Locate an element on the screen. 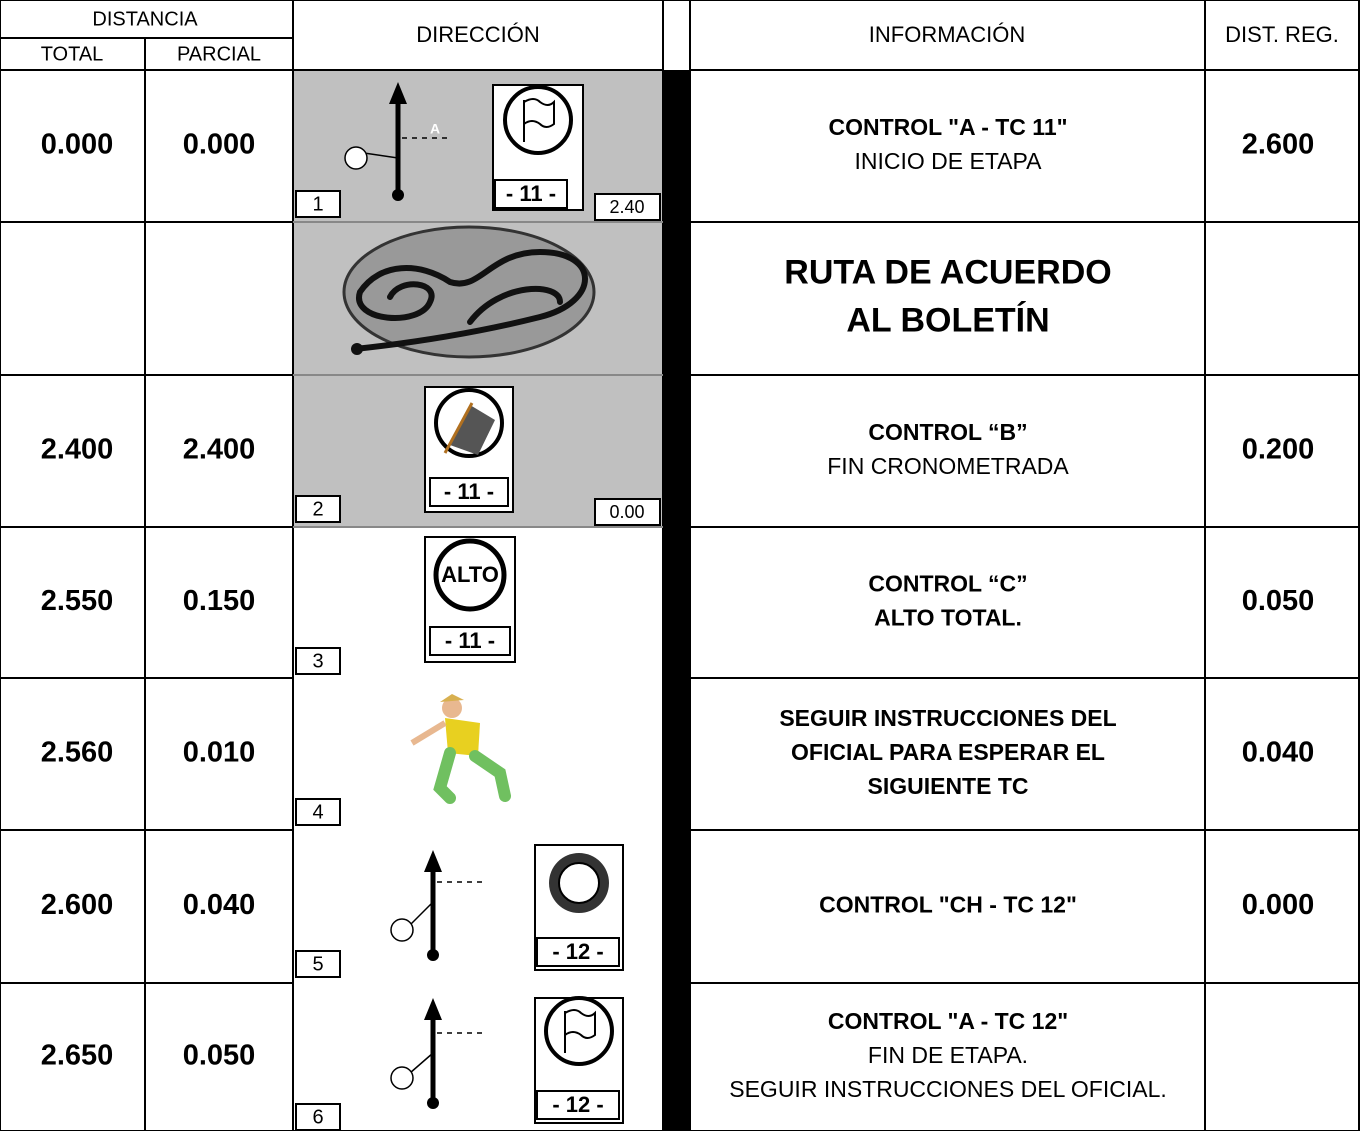  person-legs is located at coordinates (472, 775).